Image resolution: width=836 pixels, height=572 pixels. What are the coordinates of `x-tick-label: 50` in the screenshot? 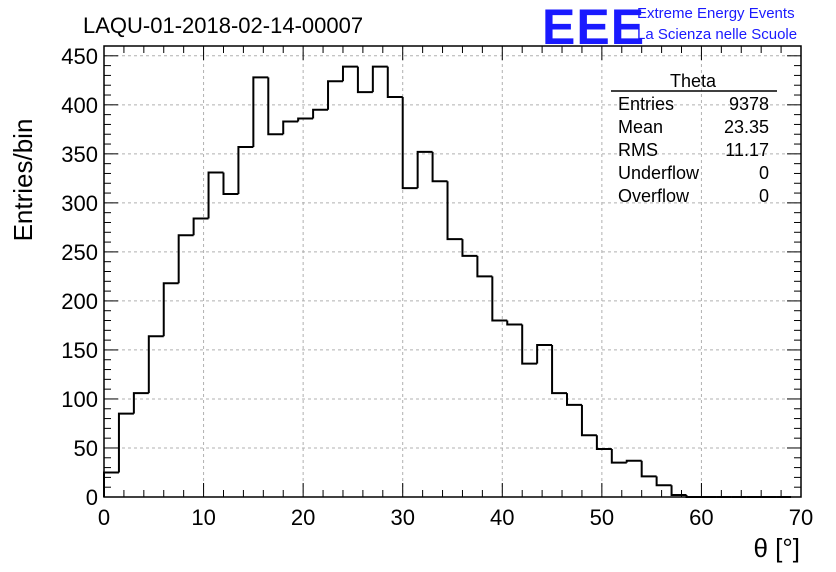 It's located at (602, 517).